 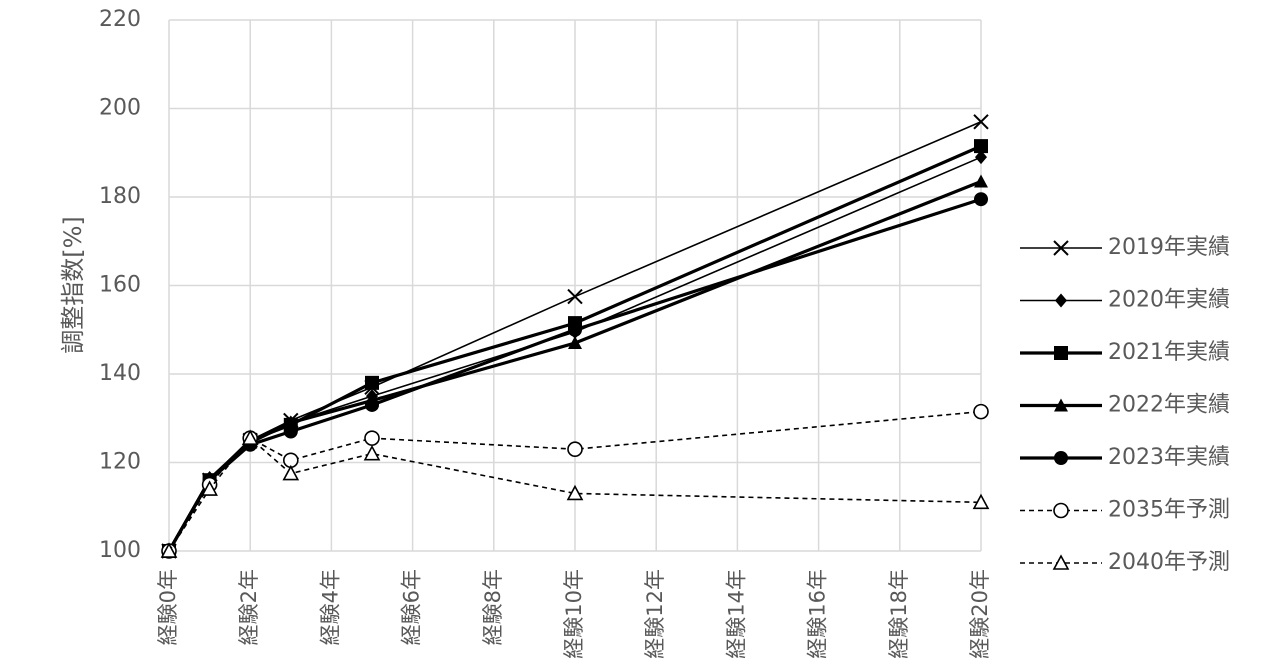 What do you see at coordinates (818, 614) in the screenshot?
I see `x-tick-label: 経験16年` at bounding box center [818, 614].